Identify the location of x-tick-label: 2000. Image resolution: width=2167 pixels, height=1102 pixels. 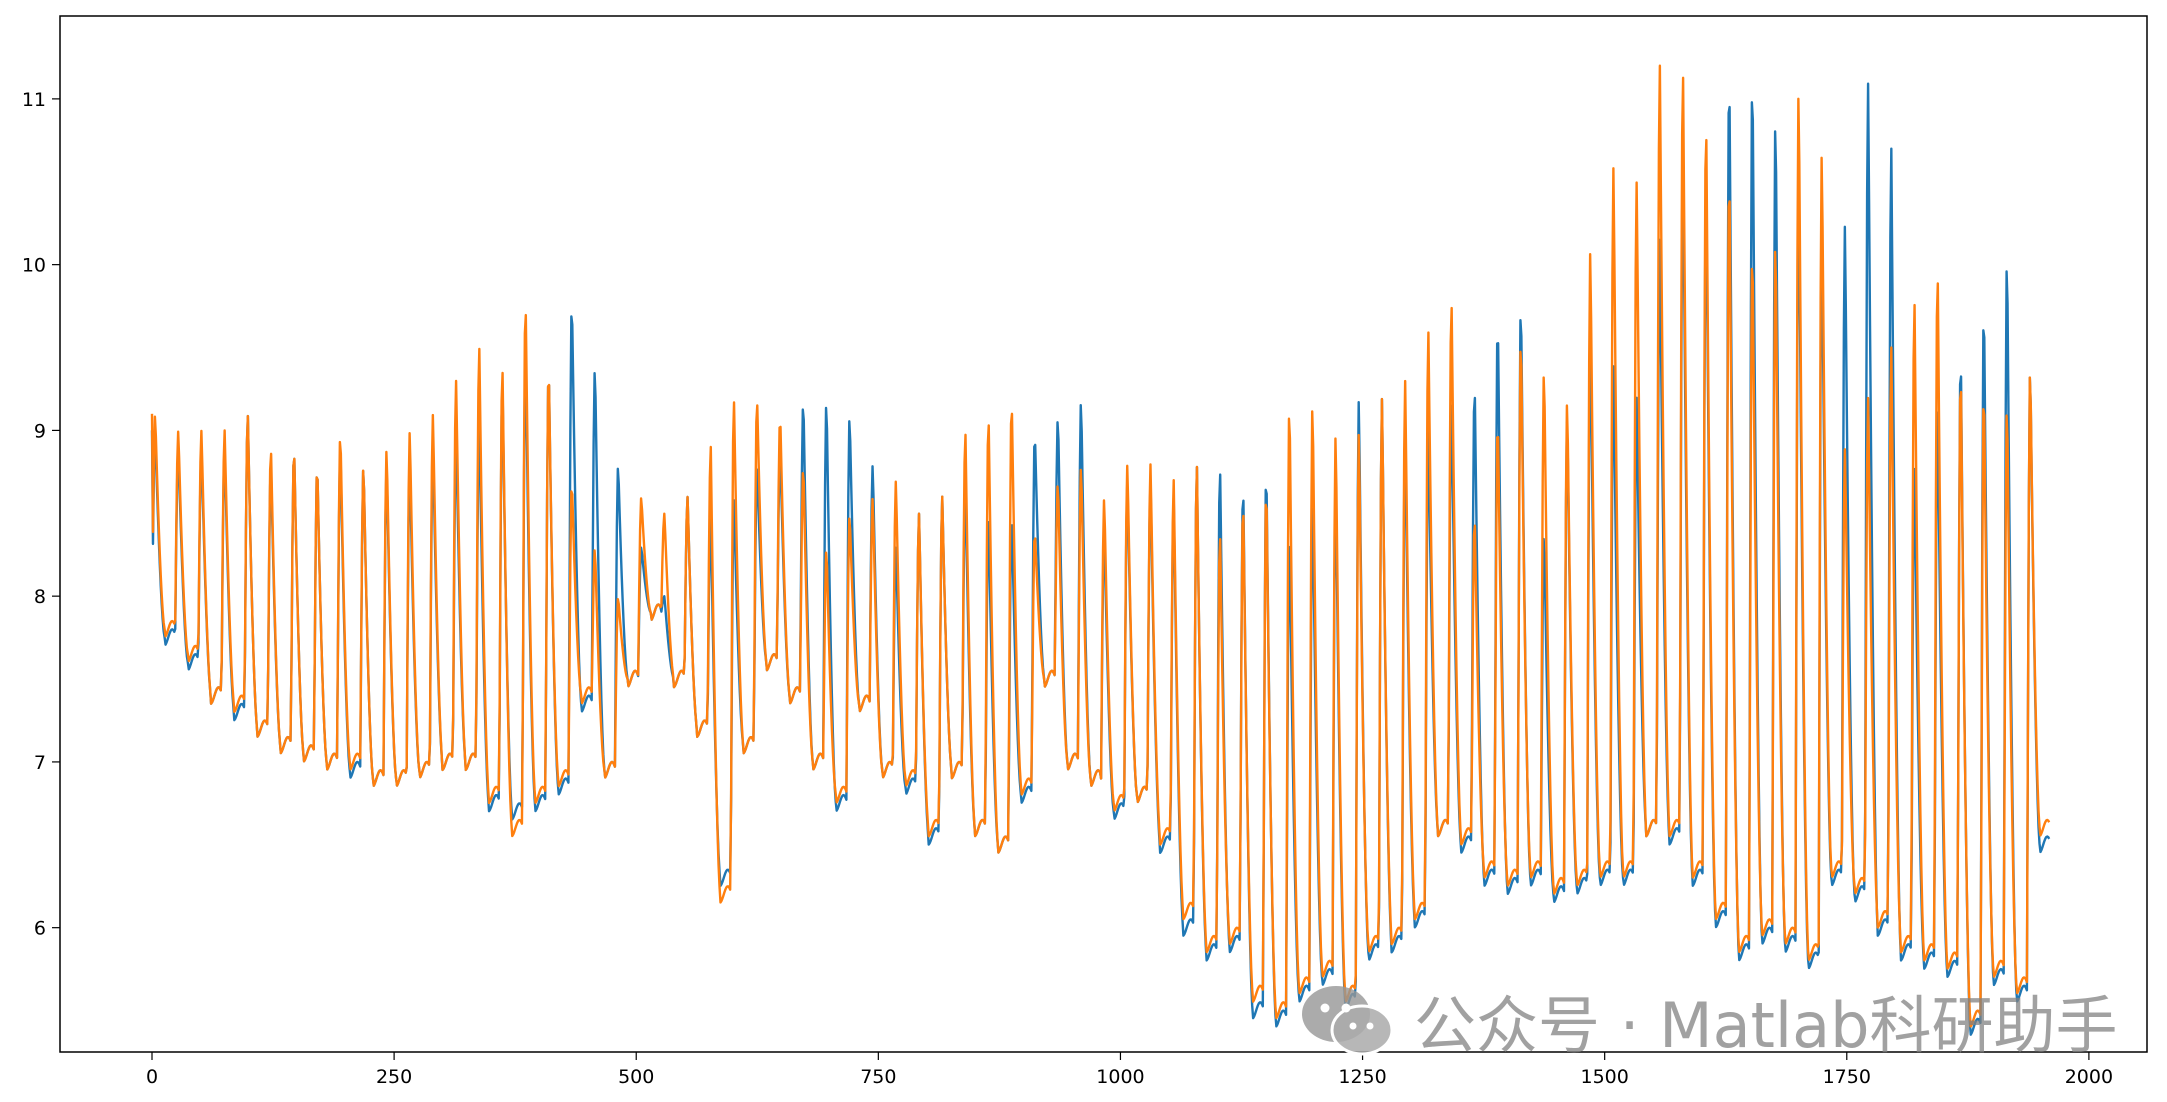
(2089, 1077).